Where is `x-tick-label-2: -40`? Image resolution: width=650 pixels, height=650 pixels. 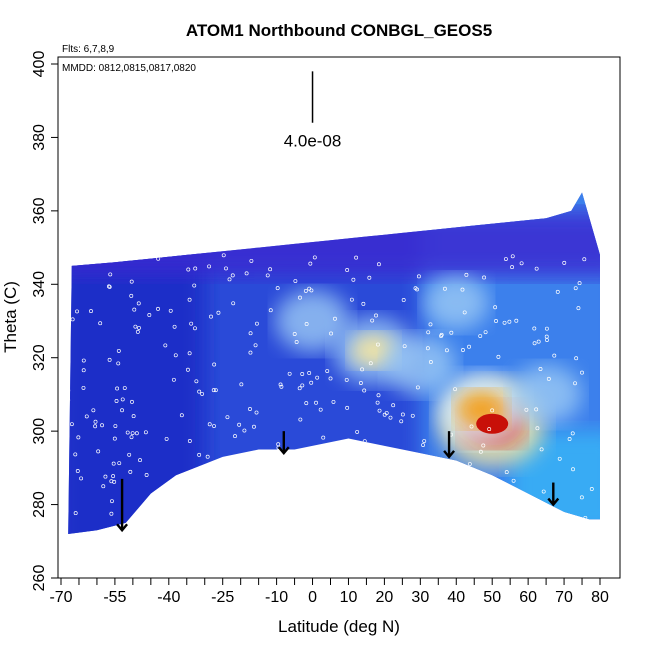 x-tick-label-2: -40 is located at coordinates (168, 597).